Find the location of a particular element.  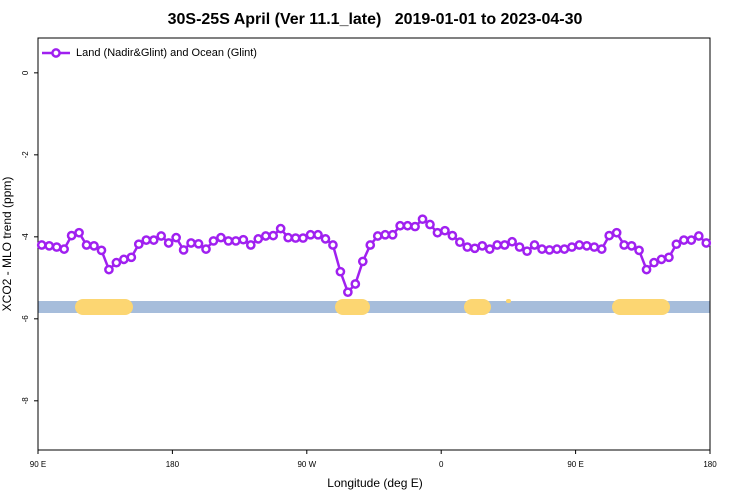

x-tick-label: 90 E is located at coordinates (38, 464).